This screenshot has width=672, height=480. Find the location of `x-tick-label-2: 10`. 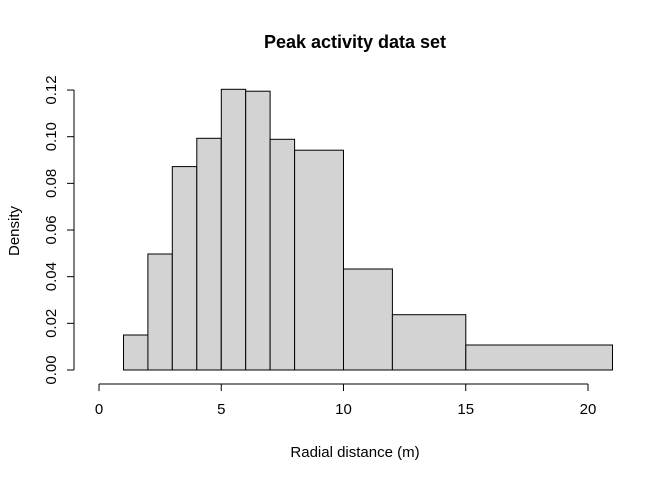

x-tick-label-2: 10 is located at coordinates (343, 409).